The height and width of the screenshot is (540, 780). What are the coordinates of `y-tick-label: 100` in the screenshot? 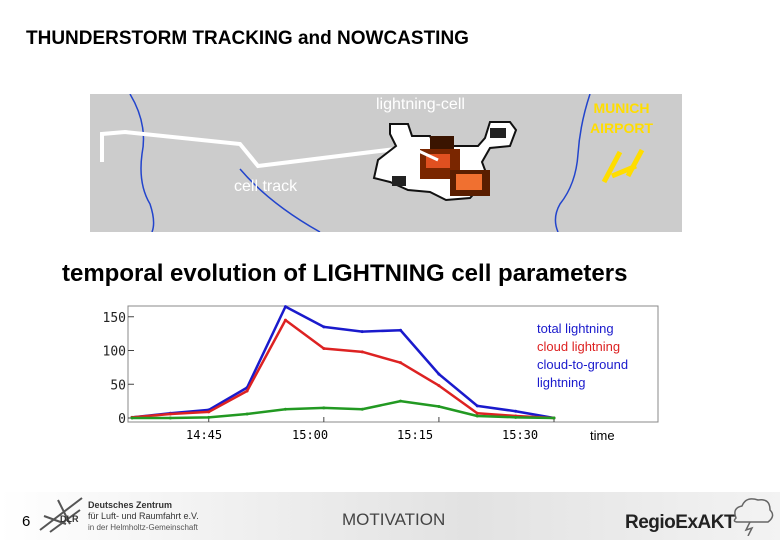 It's located at (114, 352).